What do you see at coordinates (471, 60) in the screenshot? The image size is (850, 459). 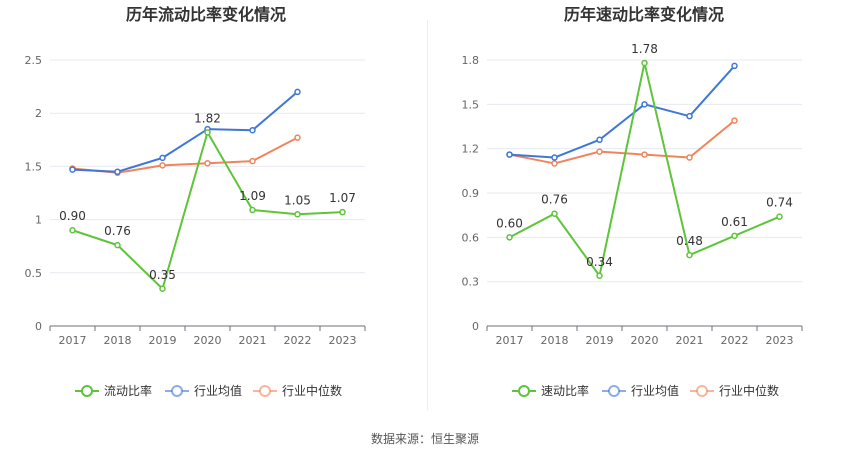 I see `y-tick-label: 1.8` at bounding box center [471, 60].